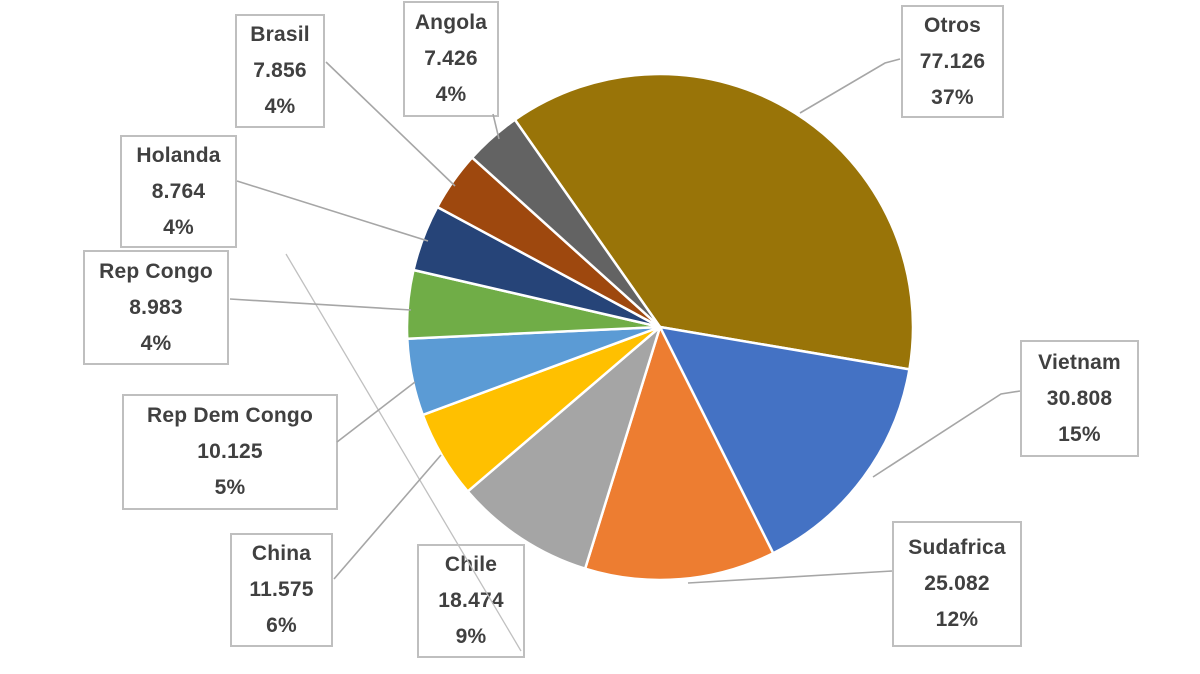 This screenshot has height=674, width=1200. I want to click on callout-rep-dem-congo-value: 10.125, so click(230, 451).